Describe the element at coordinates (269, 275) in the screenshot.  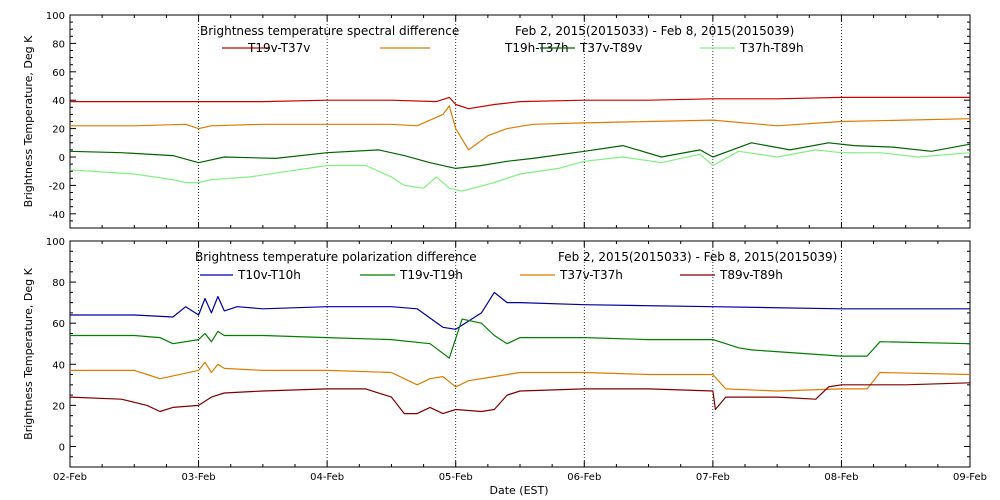
I see `legend-entry: T10v-T10h` at that location.